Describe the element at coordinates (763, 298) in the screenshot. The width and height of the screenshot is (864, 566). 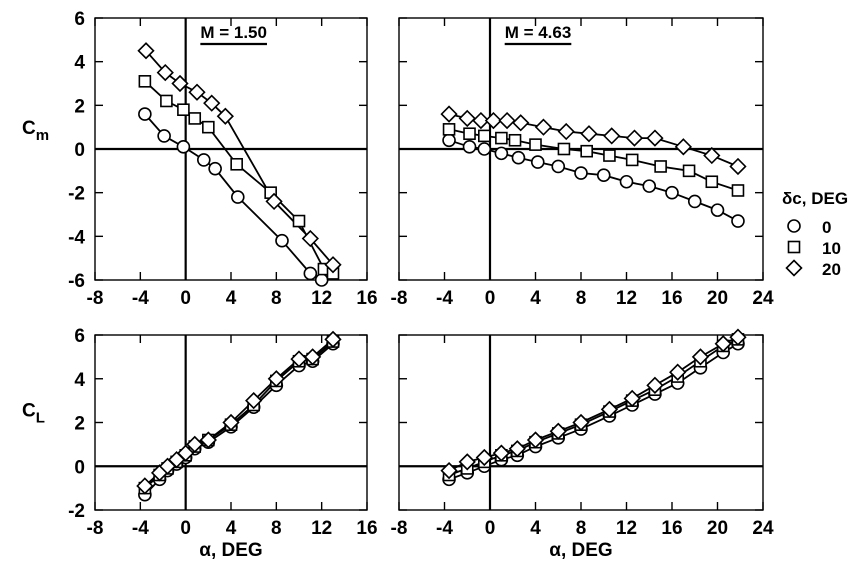
I see `x-tick-label: 24` at that location.